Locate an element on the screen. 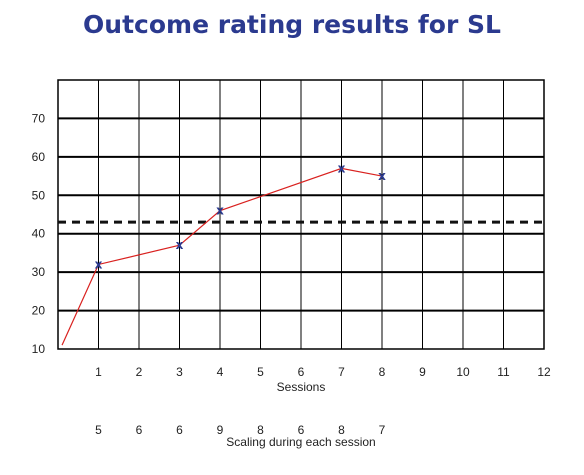 Image resolution: width=584 pixels, height=475 pixels. chart-title: Outcome rating results for SL is located at coordinates (292, 24).